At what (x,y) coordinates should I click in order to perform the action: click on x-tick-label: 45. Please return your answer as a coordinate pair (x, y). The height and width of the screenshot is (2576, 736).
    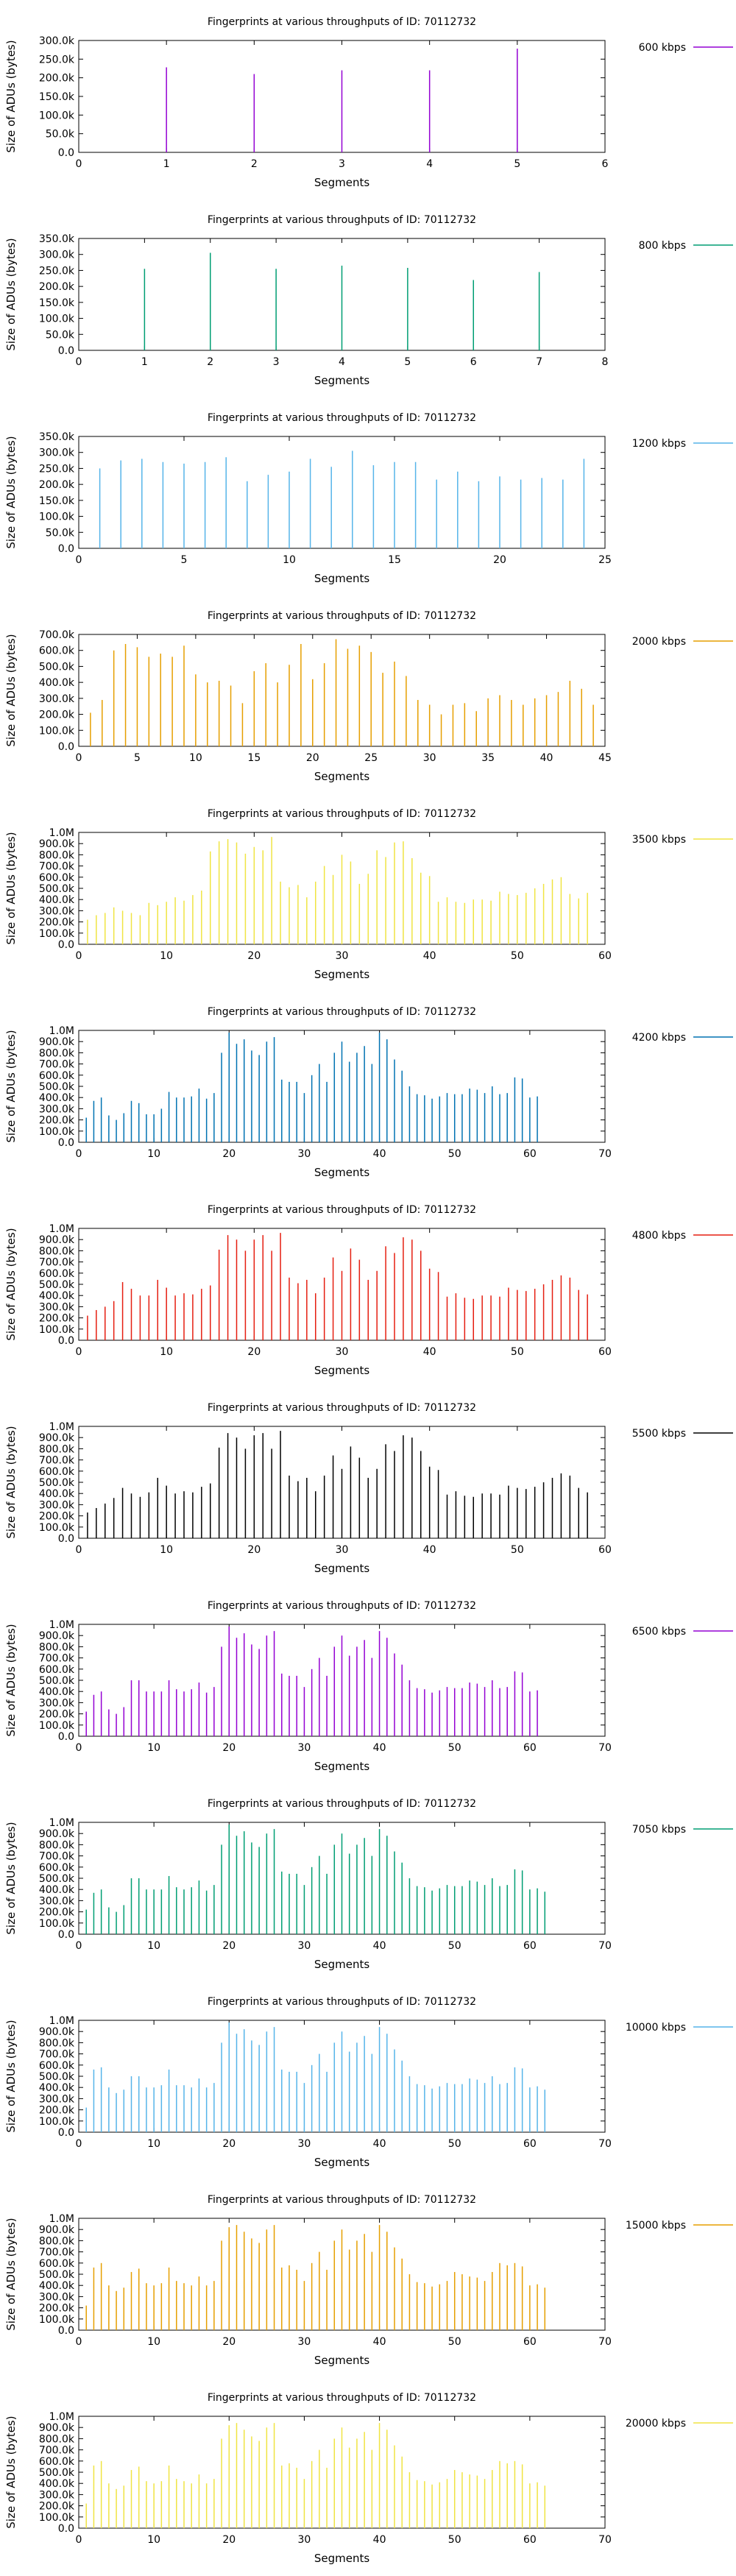
    Looking at the image, I should click on (605, 758).